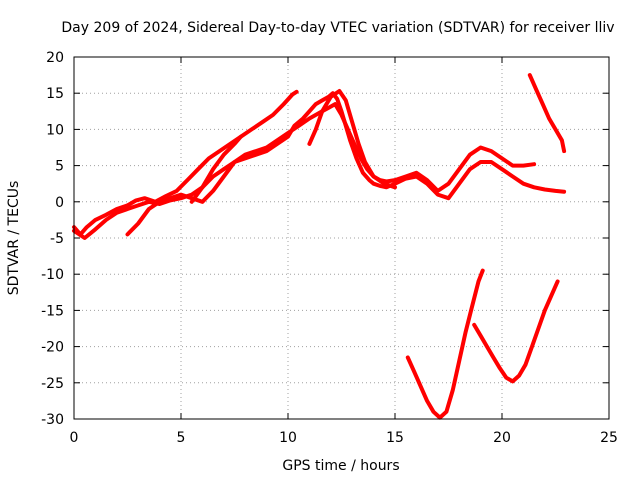  I want to click on x-axis-label: GPS time / hours, so click(340, 466).